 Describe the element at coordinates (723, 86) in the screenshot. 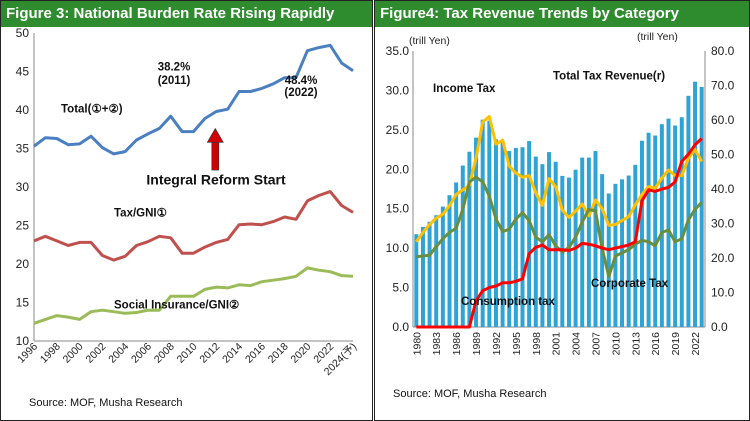

I see `y-right-tick-label: 70.0` at that location.